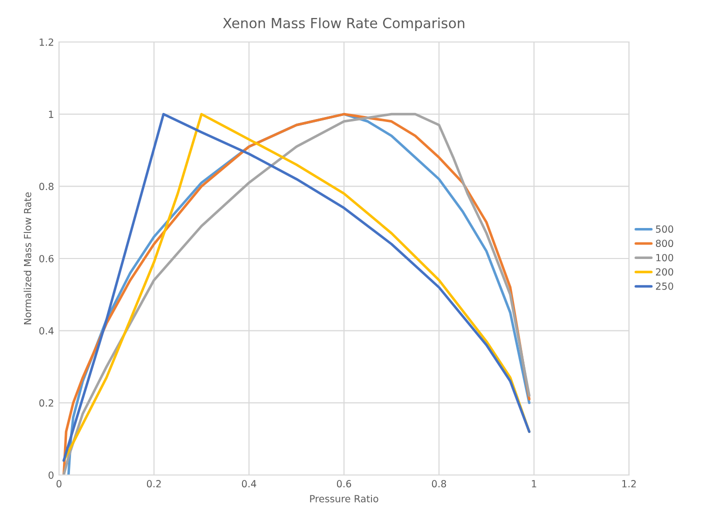  What do you see at coordinates (439, 484) in the screenshot?
I see `x-tick-label: 0.8` at bounding box center [439, 484].